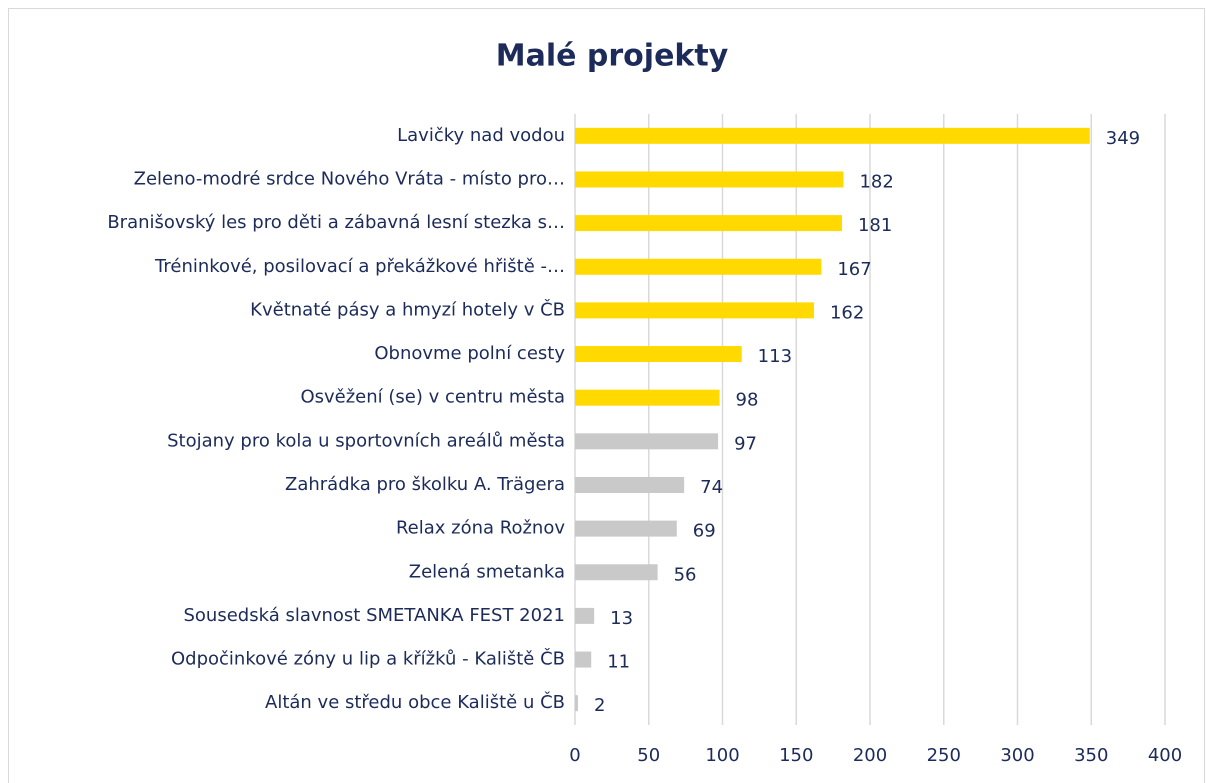 The width and height of the screenshot is (1206, 783). I want to click on y-tick-label: Lavičky nad vodou, so click(481, 135).